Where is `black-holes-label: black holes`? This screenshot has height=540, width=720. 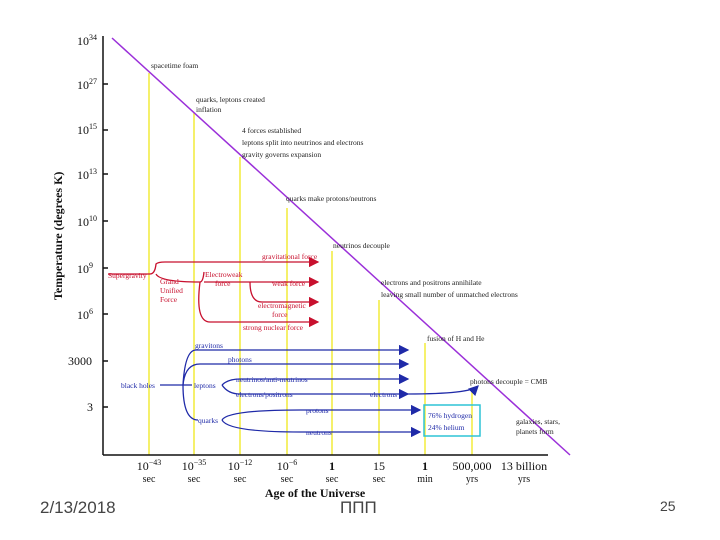 black-holes-label: black holes is located at coordinates (138, 385).